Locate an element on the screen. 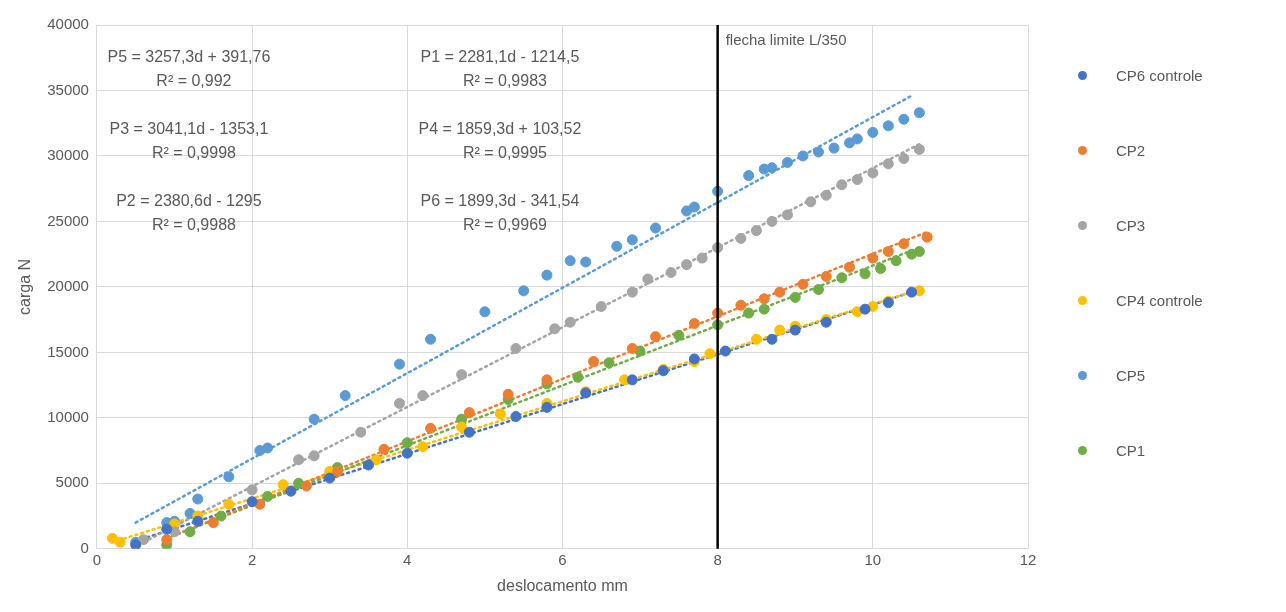  legend-label: CP6 controle is located at coordinates (1159, 75).